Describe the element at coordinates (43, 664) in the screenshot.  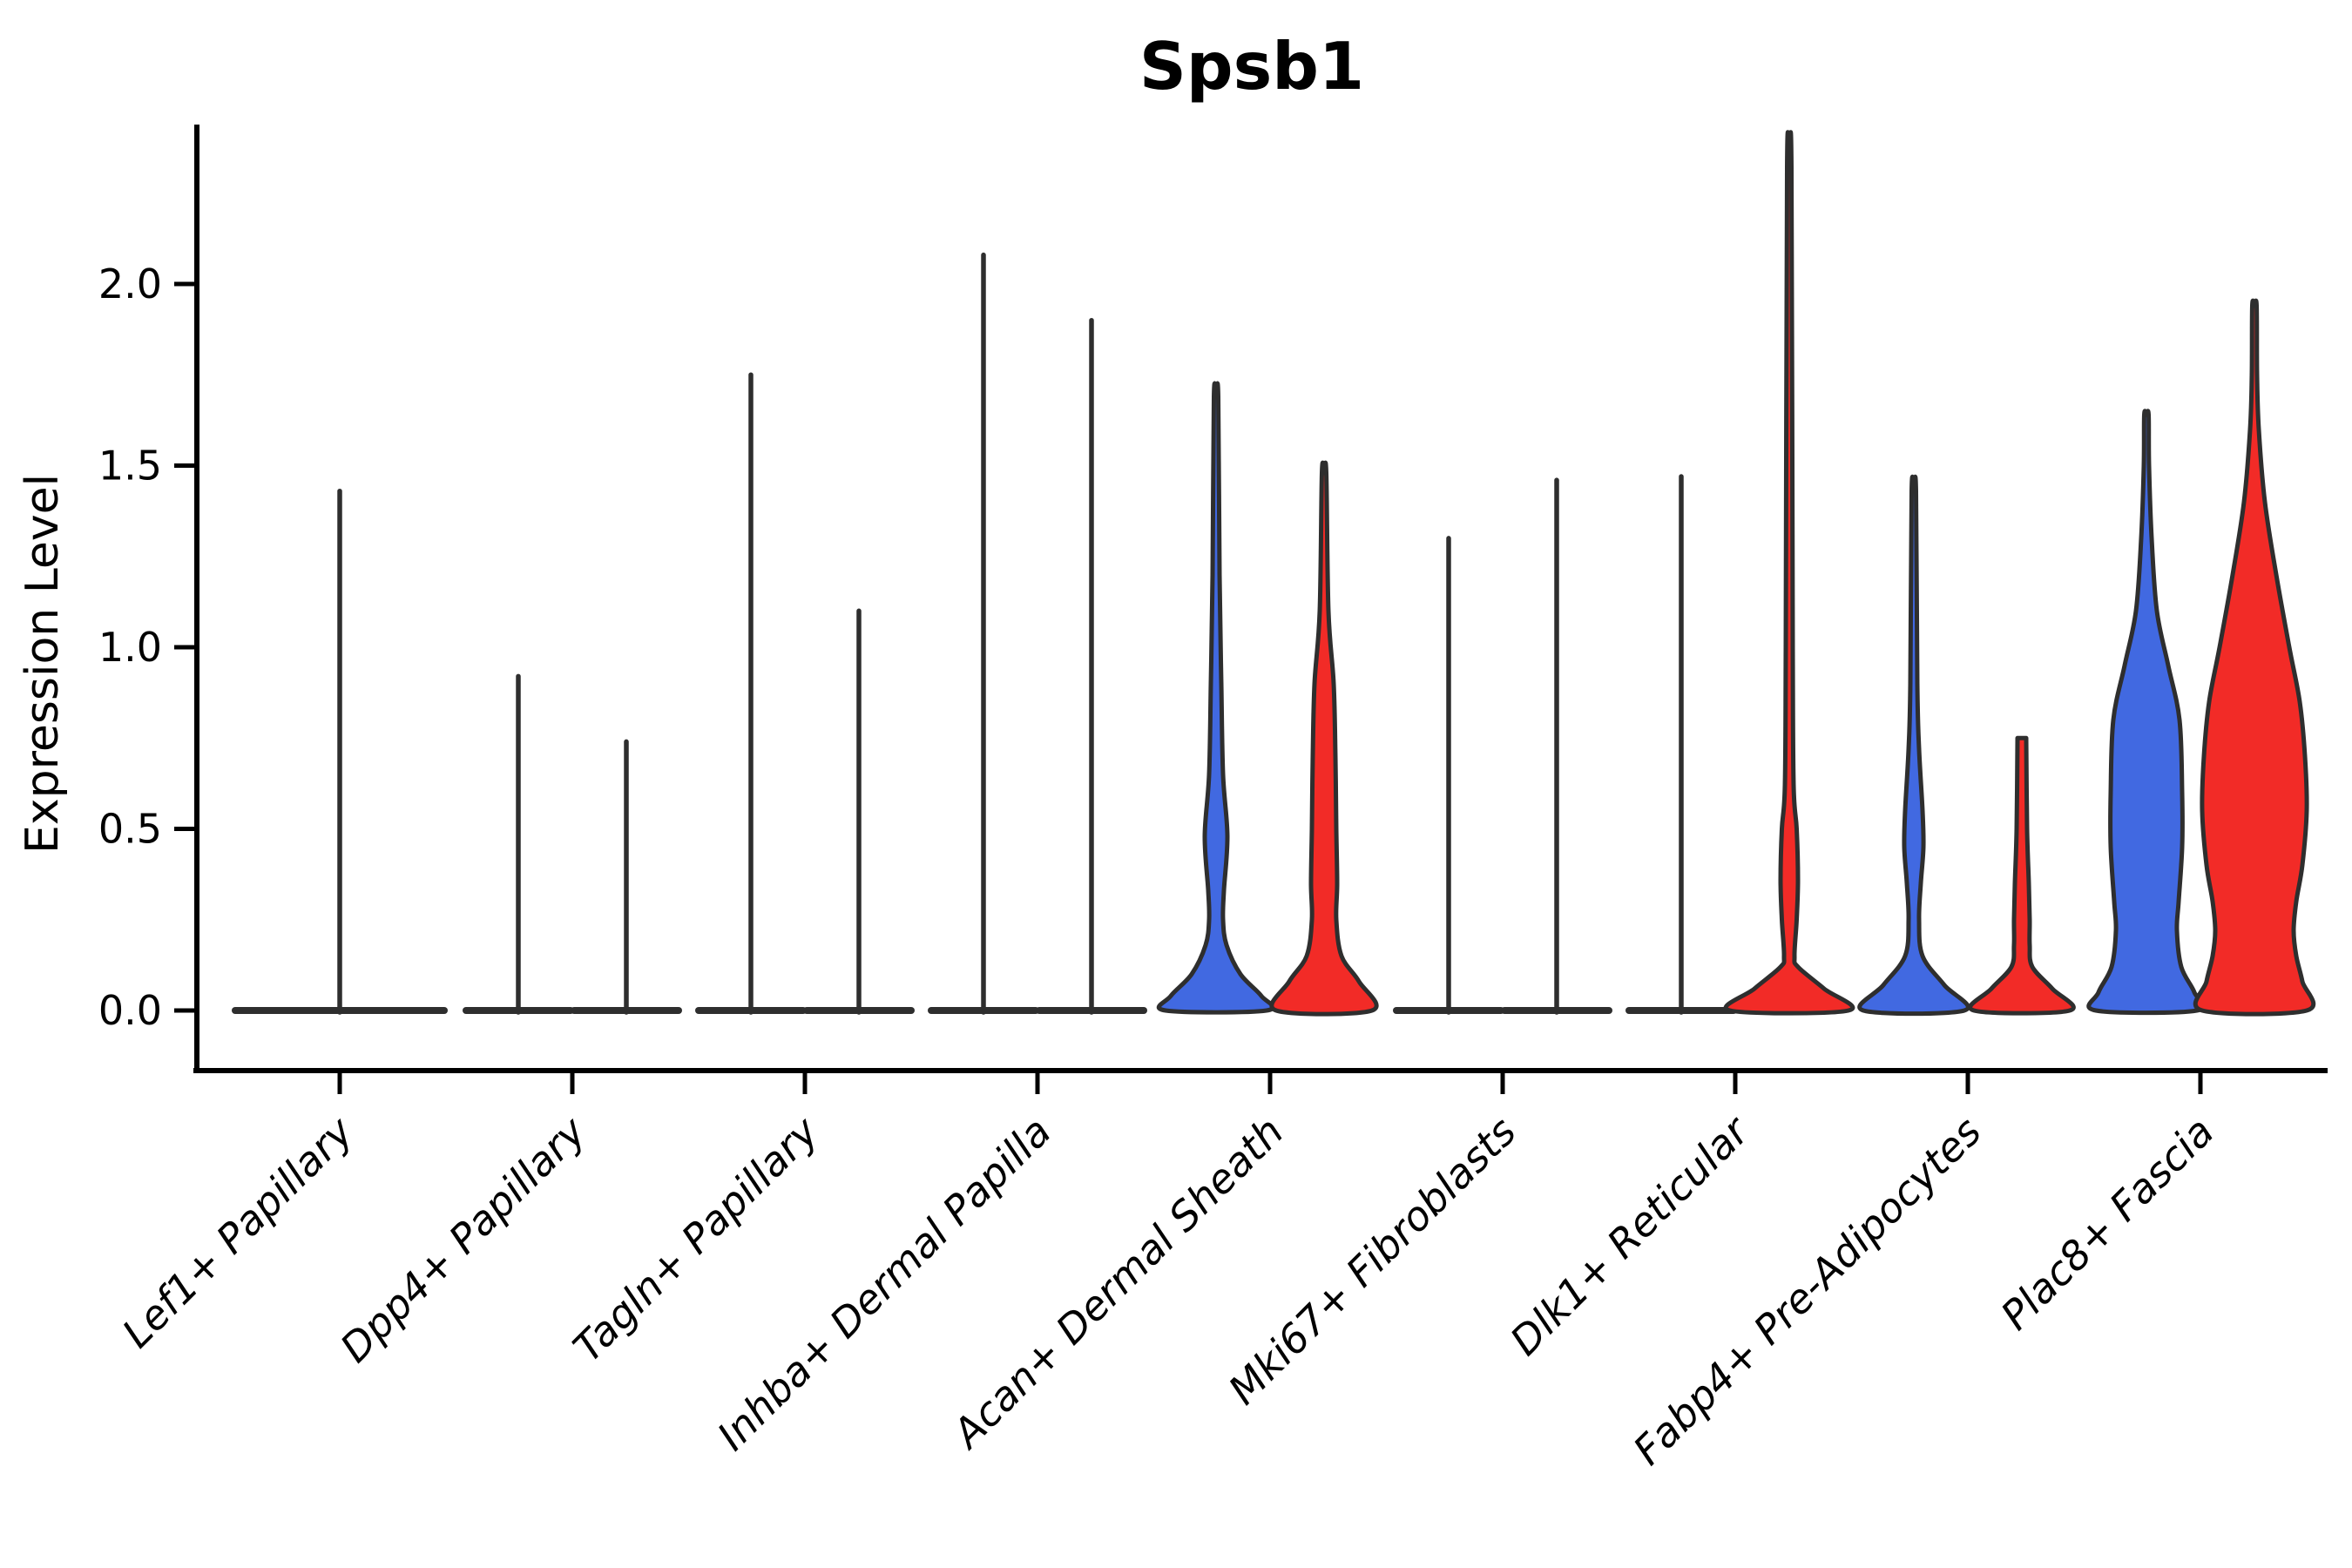
I see `y-axis-label: Expression Level` at that location.